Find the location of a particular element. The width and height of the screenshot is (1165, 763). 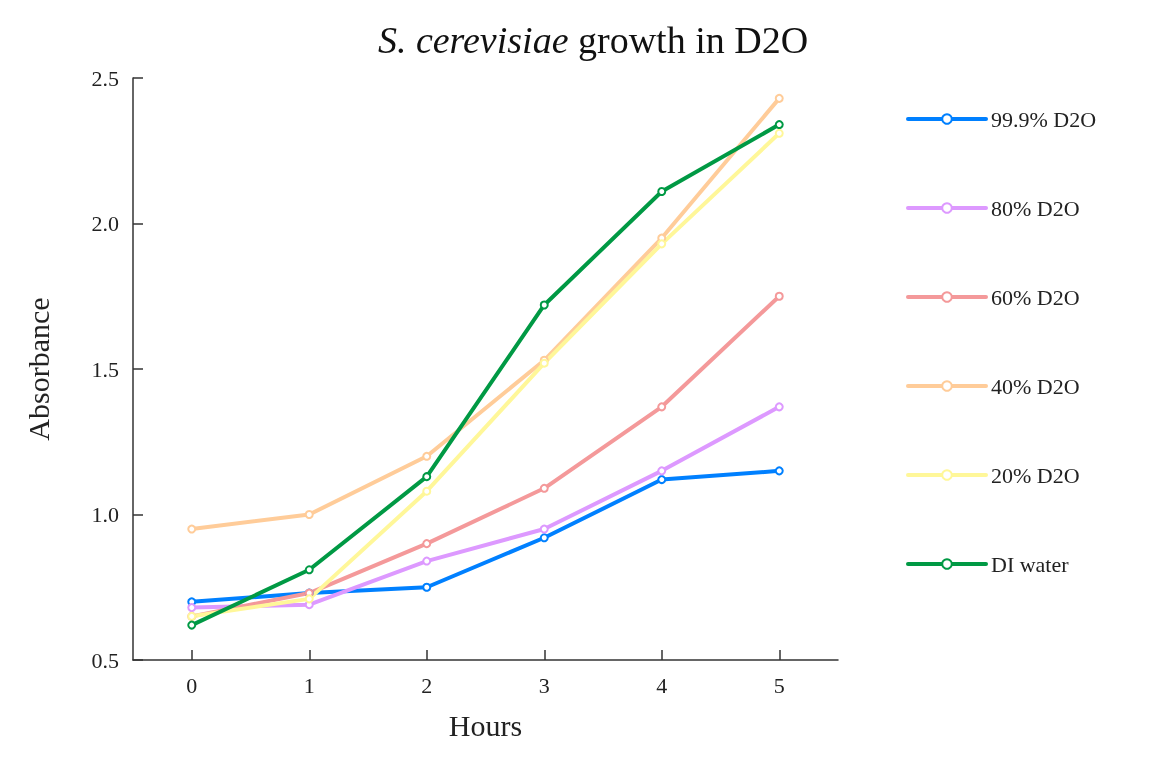

x-axis-title: Hours is located at coordinates (485, 725).